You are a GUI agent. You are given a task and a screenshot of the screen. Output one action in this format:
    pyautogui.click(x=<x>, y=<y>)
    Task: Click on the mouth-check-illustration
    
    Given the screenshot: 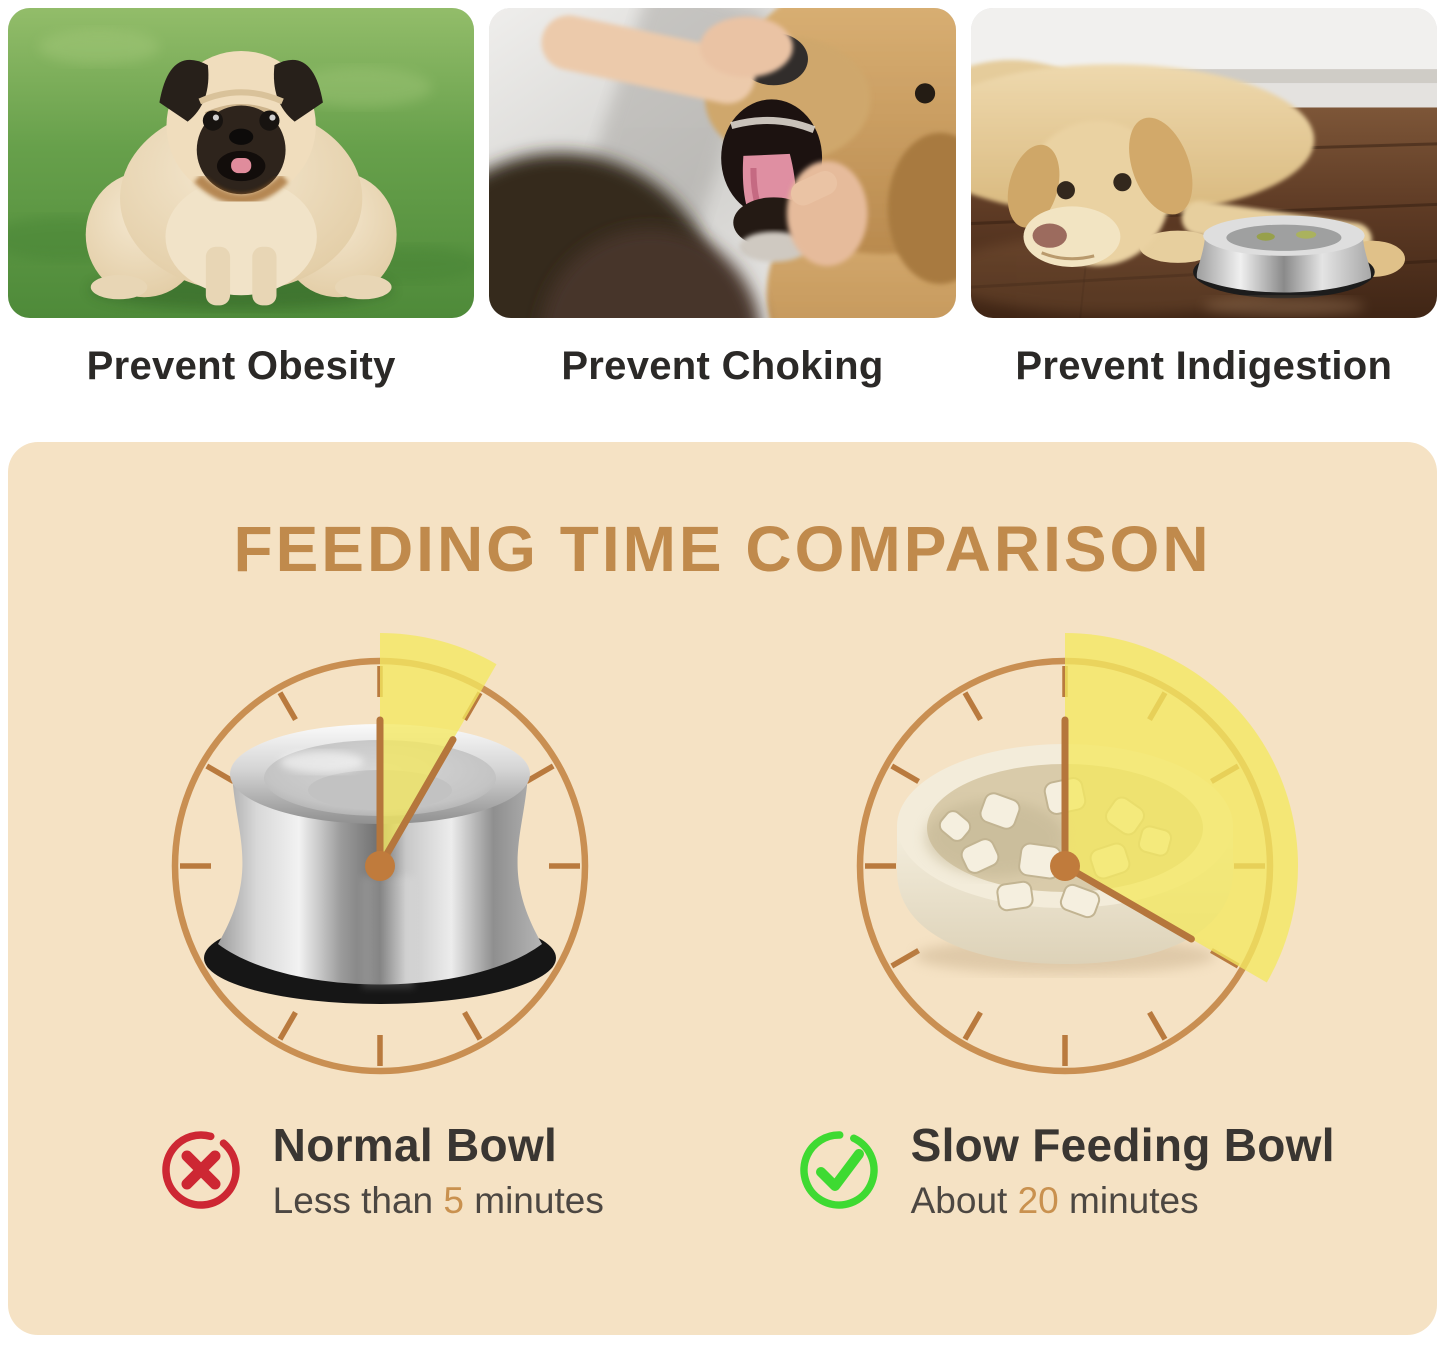 What is the action you would take?
    pyautogui.click(x=722, y=163)
    